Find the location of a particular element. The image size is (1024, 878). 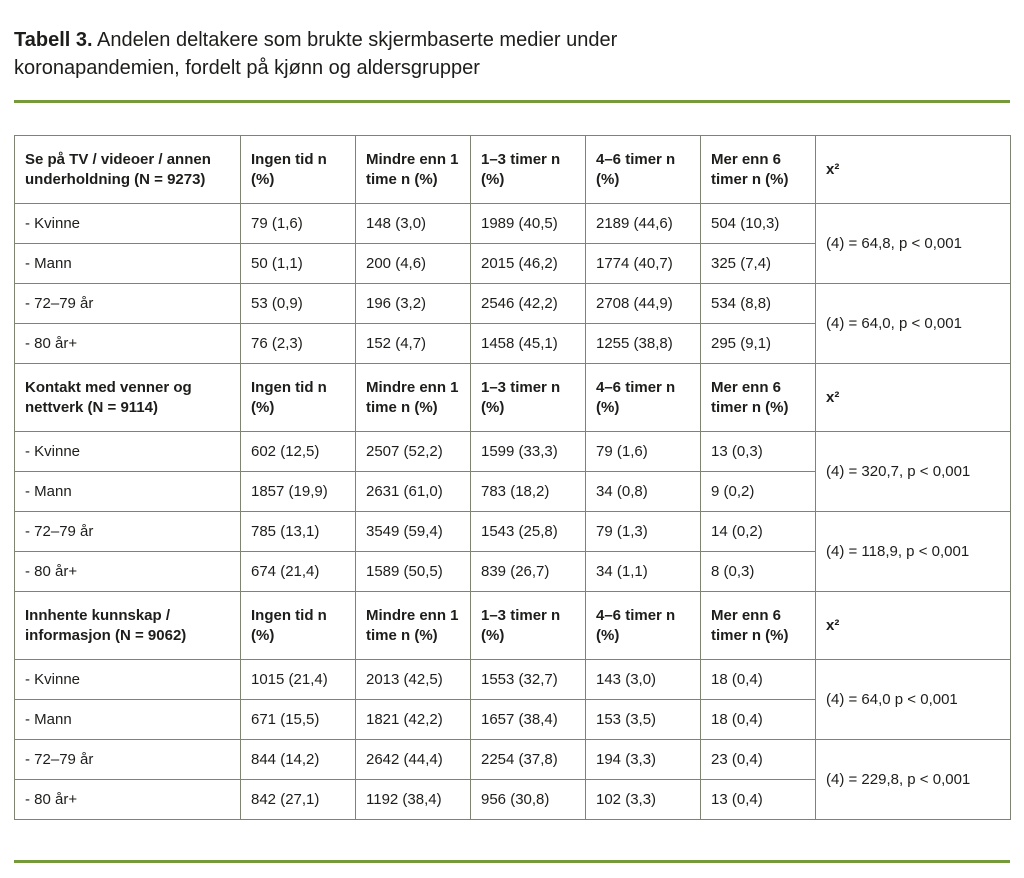

data-cell: 325 (7,4) is located at coordinates (758, 263).